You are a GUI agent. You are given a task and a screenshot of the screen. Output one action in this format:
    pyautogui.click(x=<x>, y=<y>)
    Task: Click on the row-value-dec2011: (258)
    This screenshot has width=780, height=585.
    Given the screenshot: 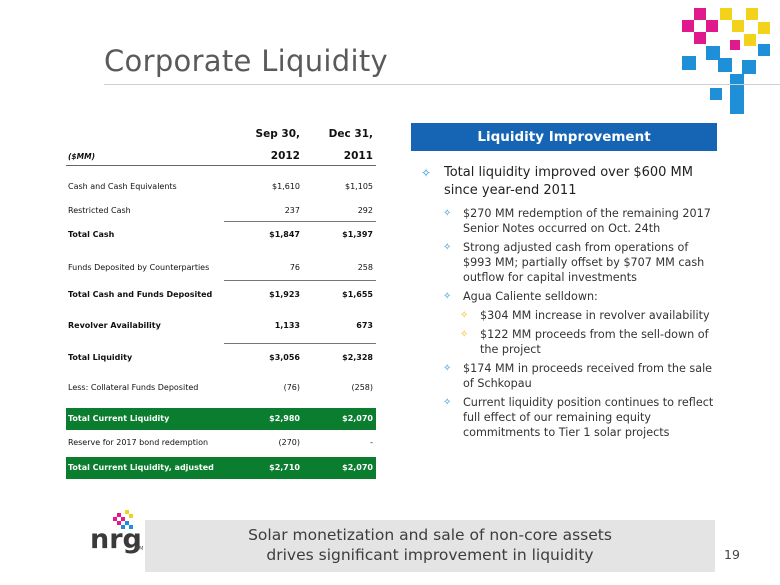 What is the action you would take?
    pyautogui.click(x=362, y=387)
    